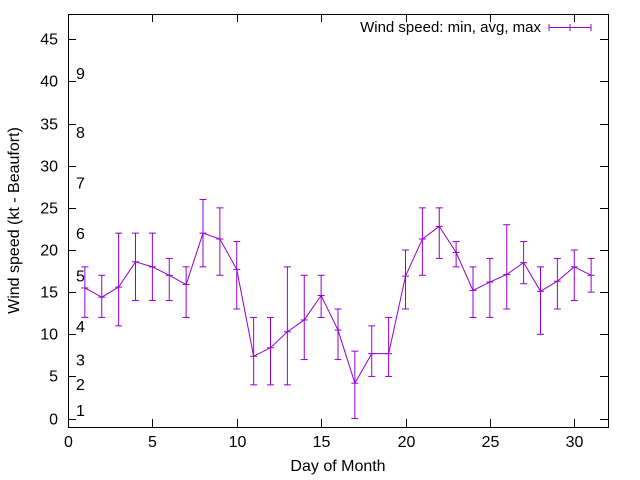 The image size is (640, 480). I want to click on y-tick-label: 10, so click(49, 335).